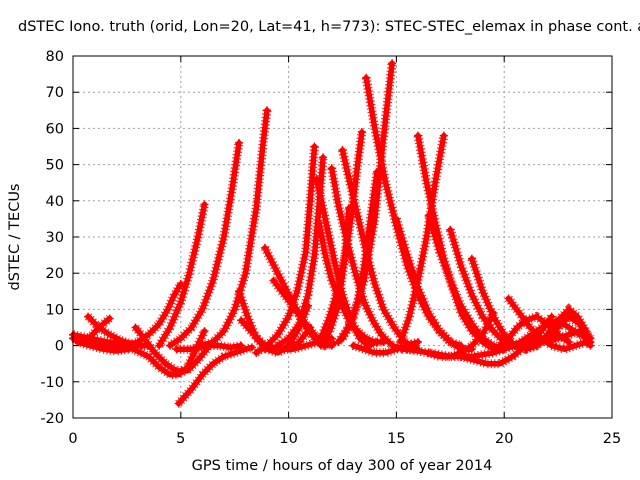 Image resolution: width=640 pixels, height=480 pixels. I want to click on y-tick-label: 30, so click(55, 238).